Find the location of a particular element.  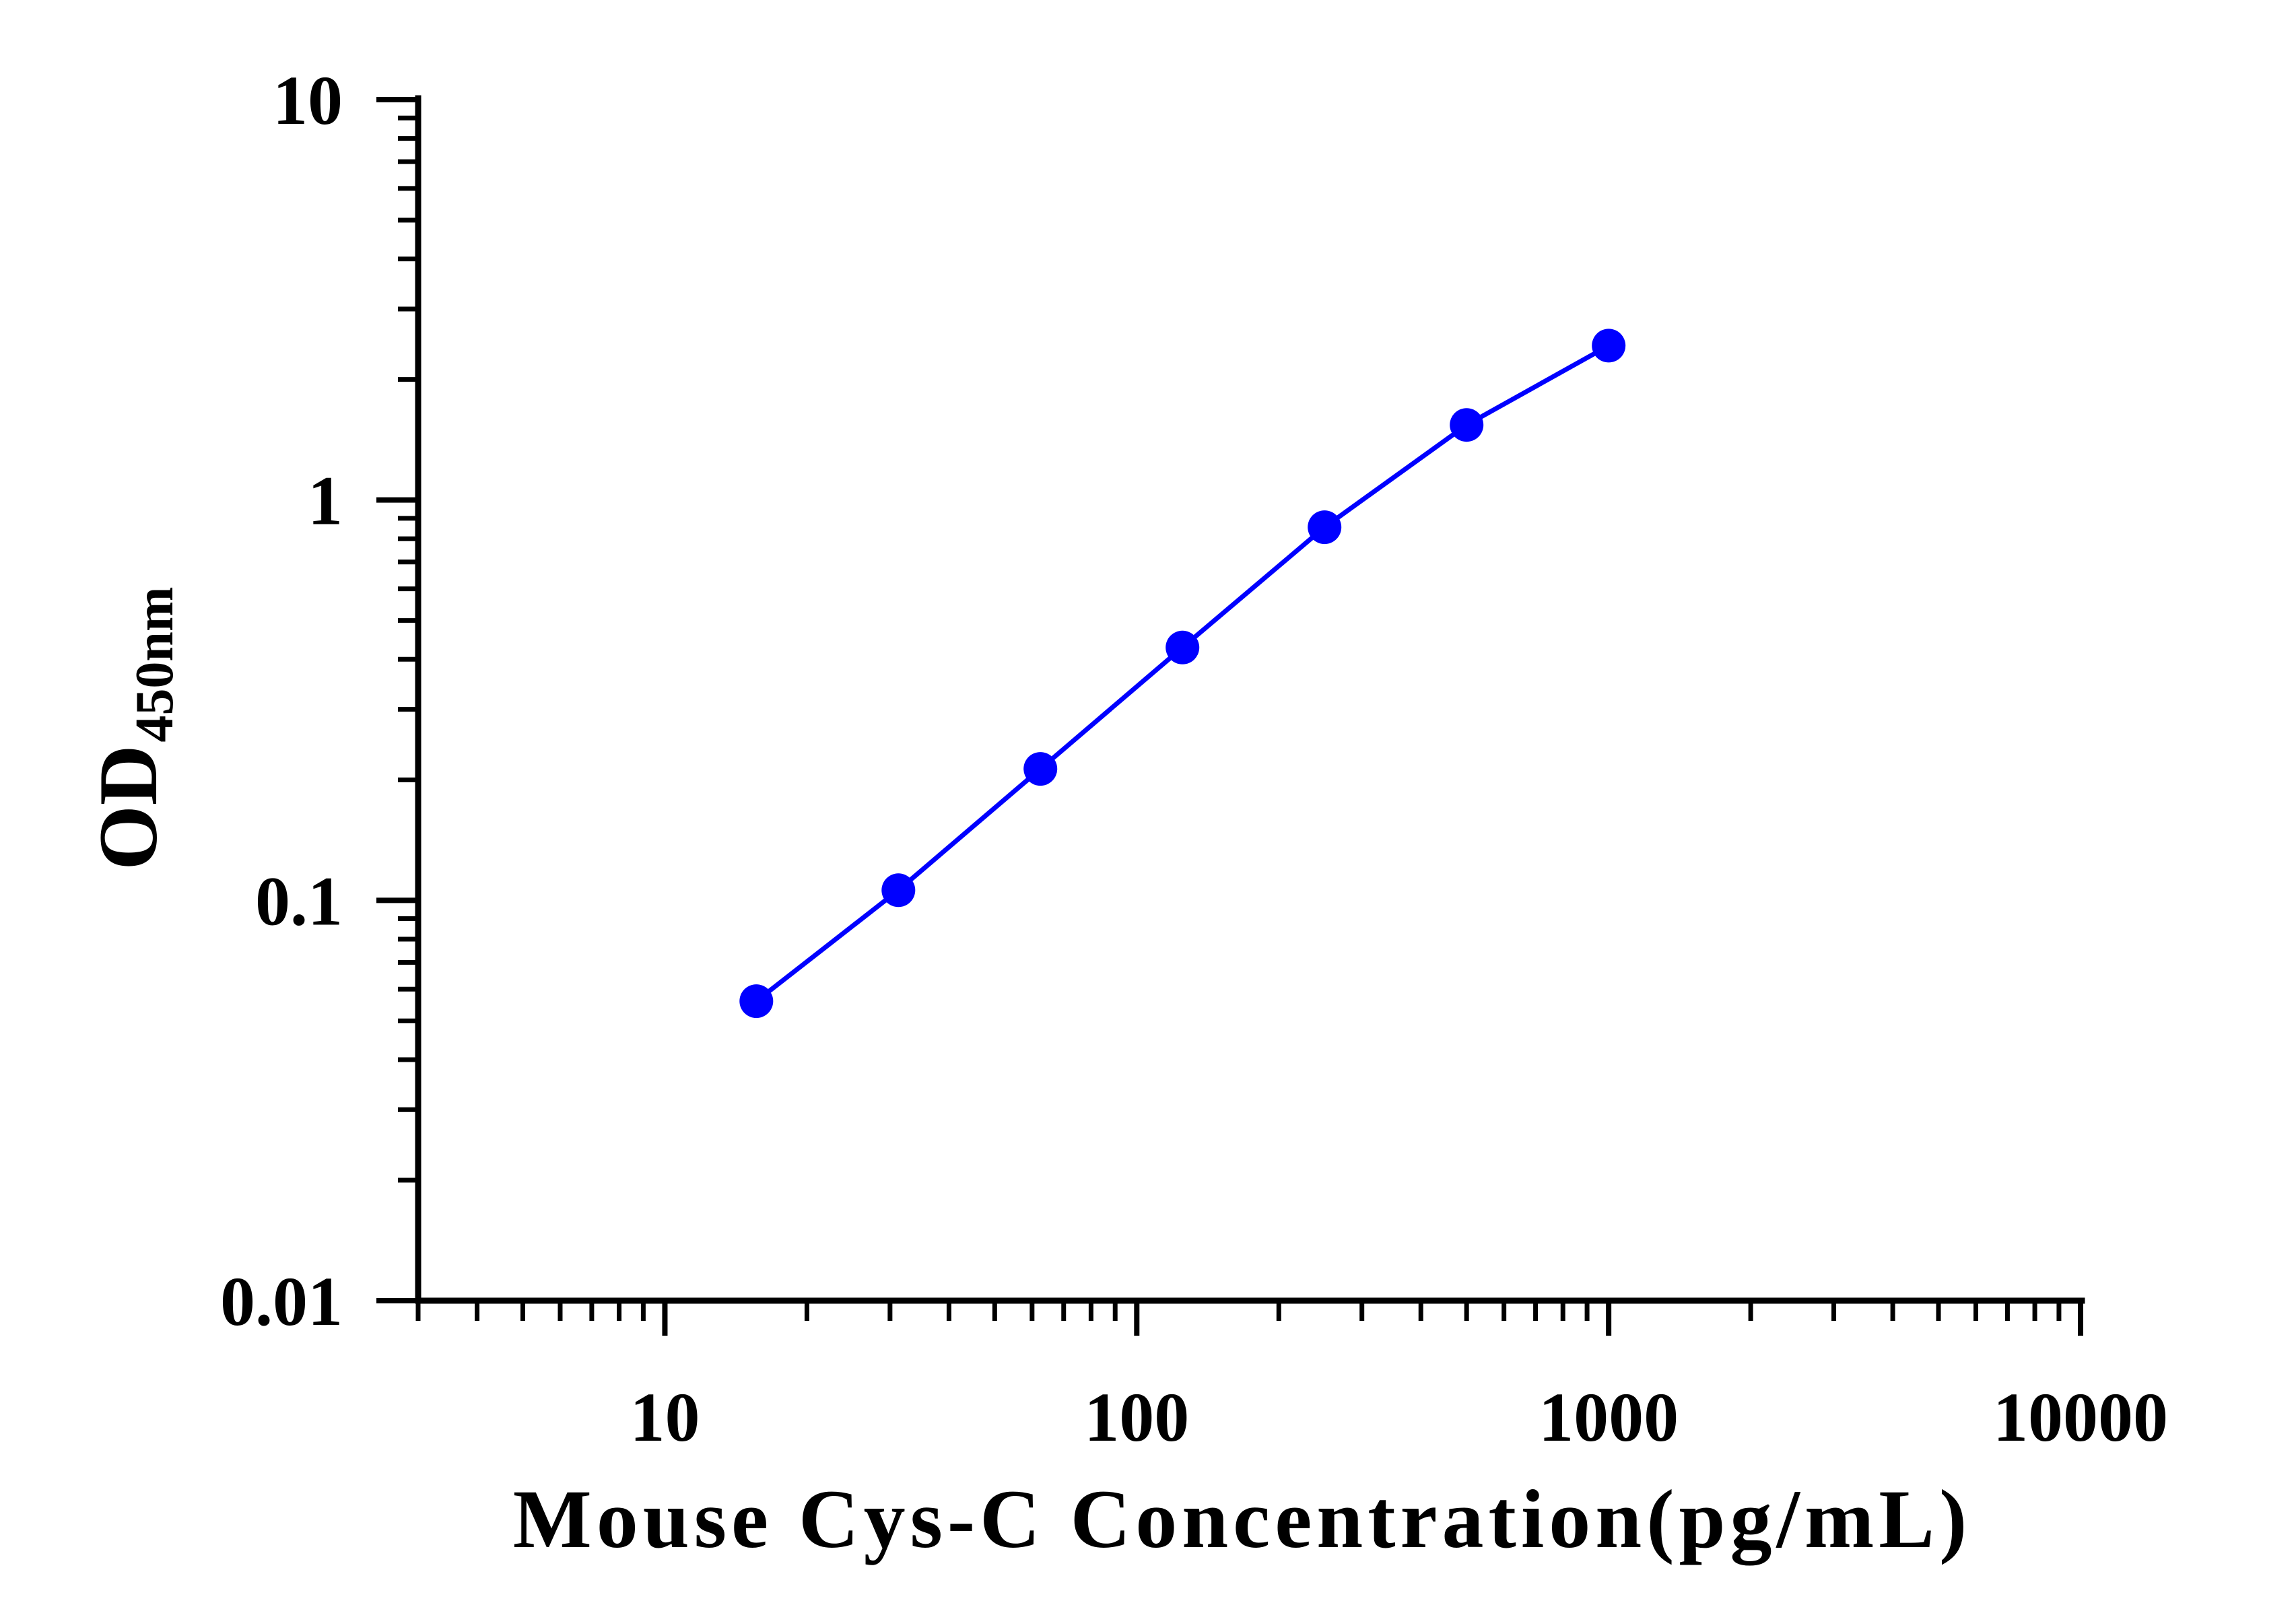

y-tick-label: 1 is located at coordinates (325, 501).